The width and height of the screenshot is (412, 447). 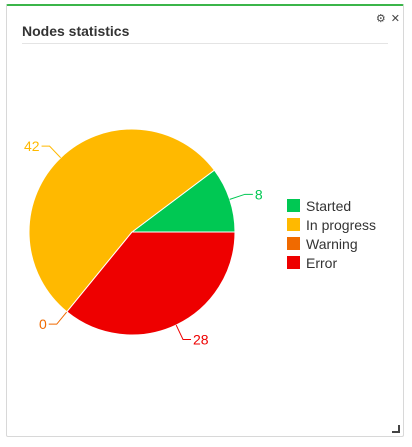 What do you see at coordinates (201, 340) in the screenshot?
I see `data-label-error: 28` at bounding box center [201, 340].